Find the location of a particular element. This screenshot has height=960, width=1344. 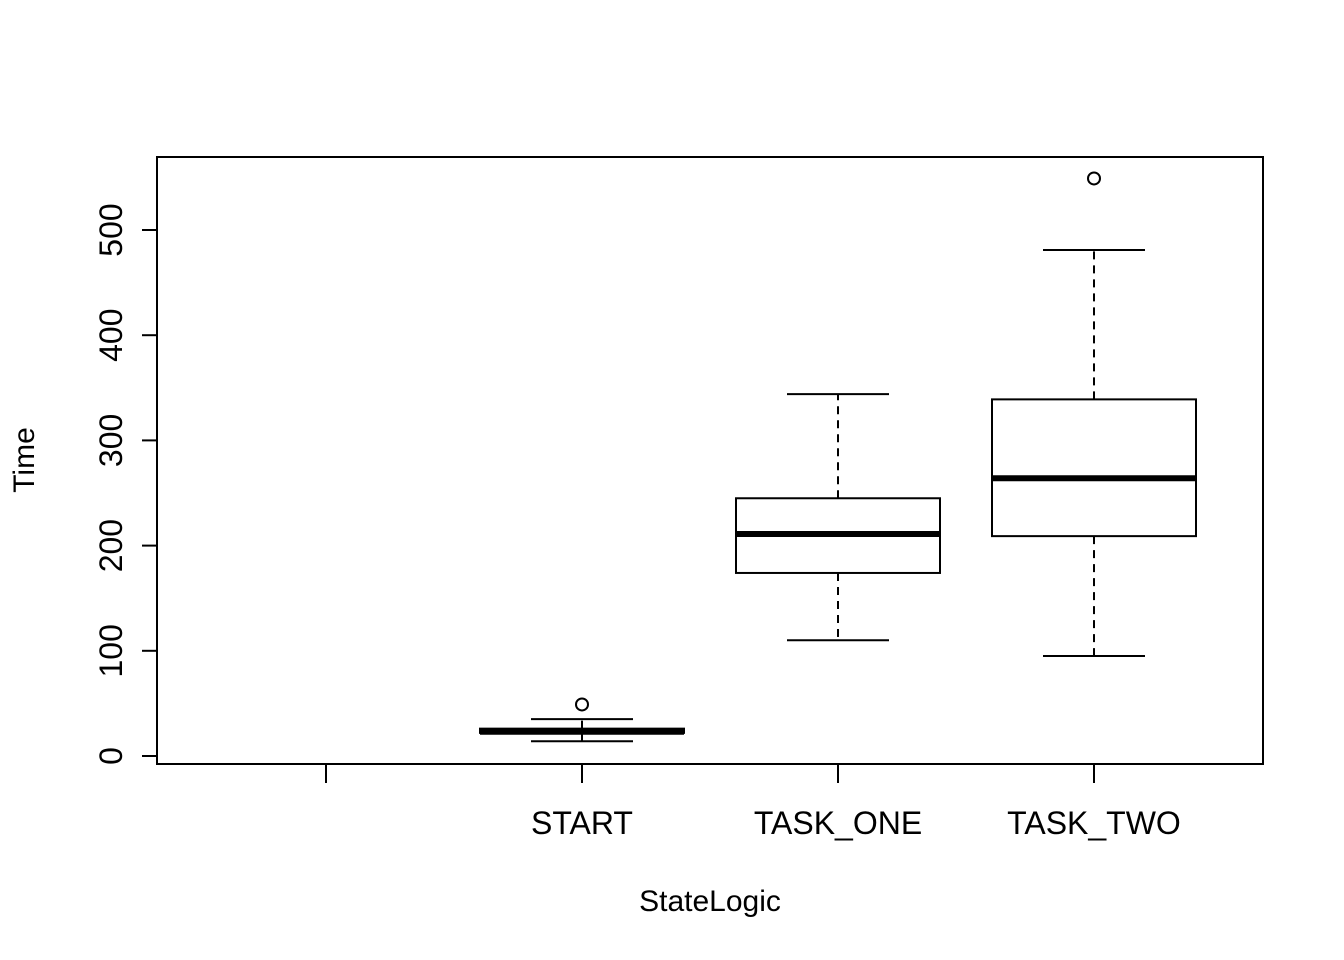

y-axis-title: Time is located at coordinates (24, 460).